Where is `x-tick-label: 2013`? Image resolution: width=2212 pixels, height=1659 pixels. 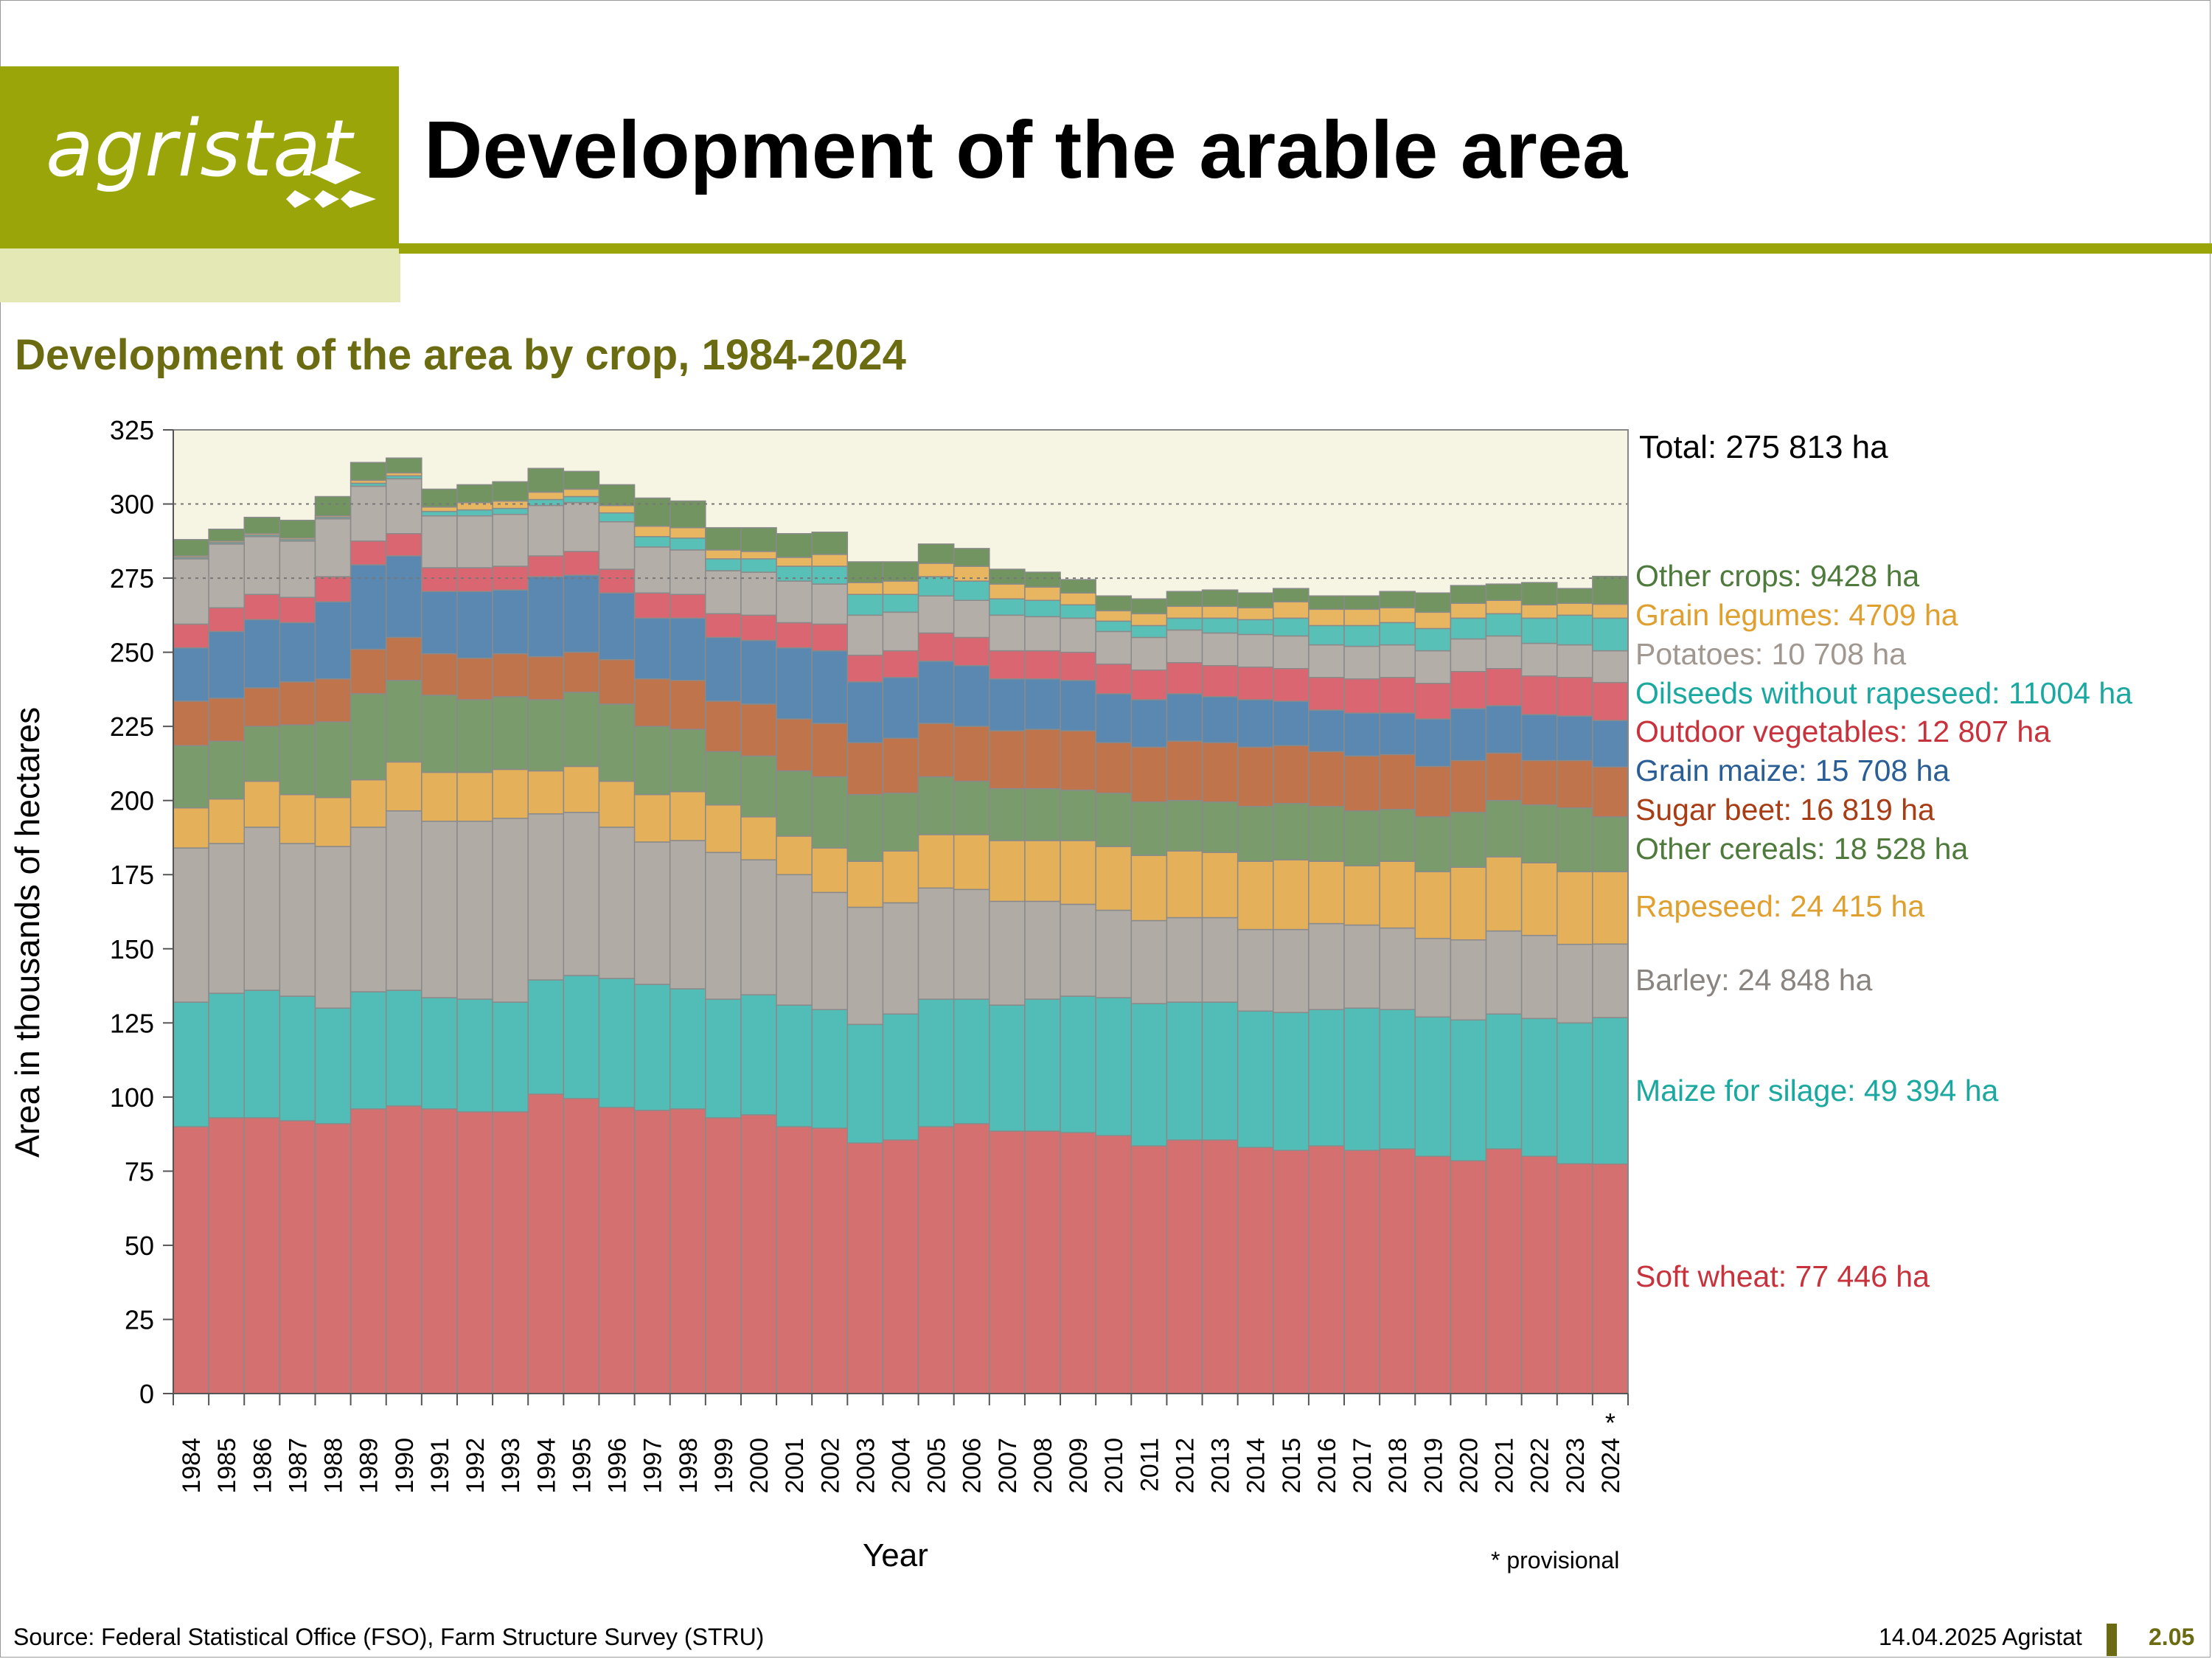
x-tick-label: 2013 is located at coordinates (1221, 1466).